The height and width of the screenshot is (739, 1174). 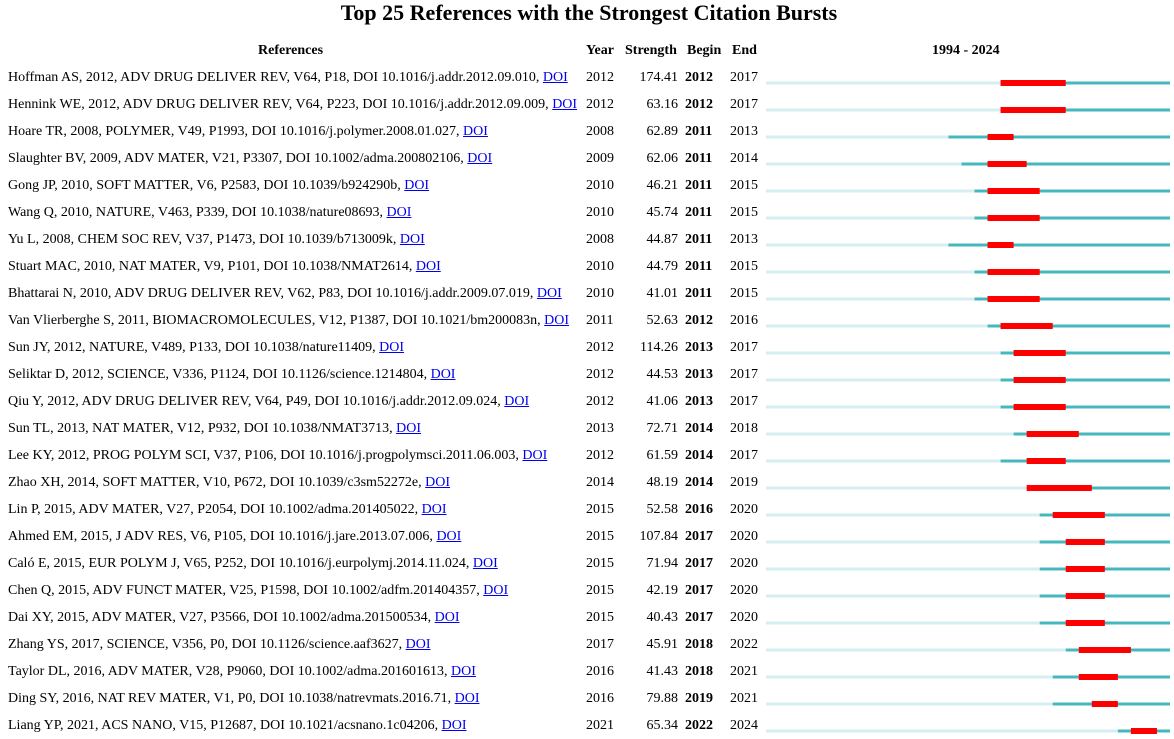 What do you see at coordinates (699, 266) in the screenshot?
I see `begin-cell: 2011` at bounding box center [699, 266].